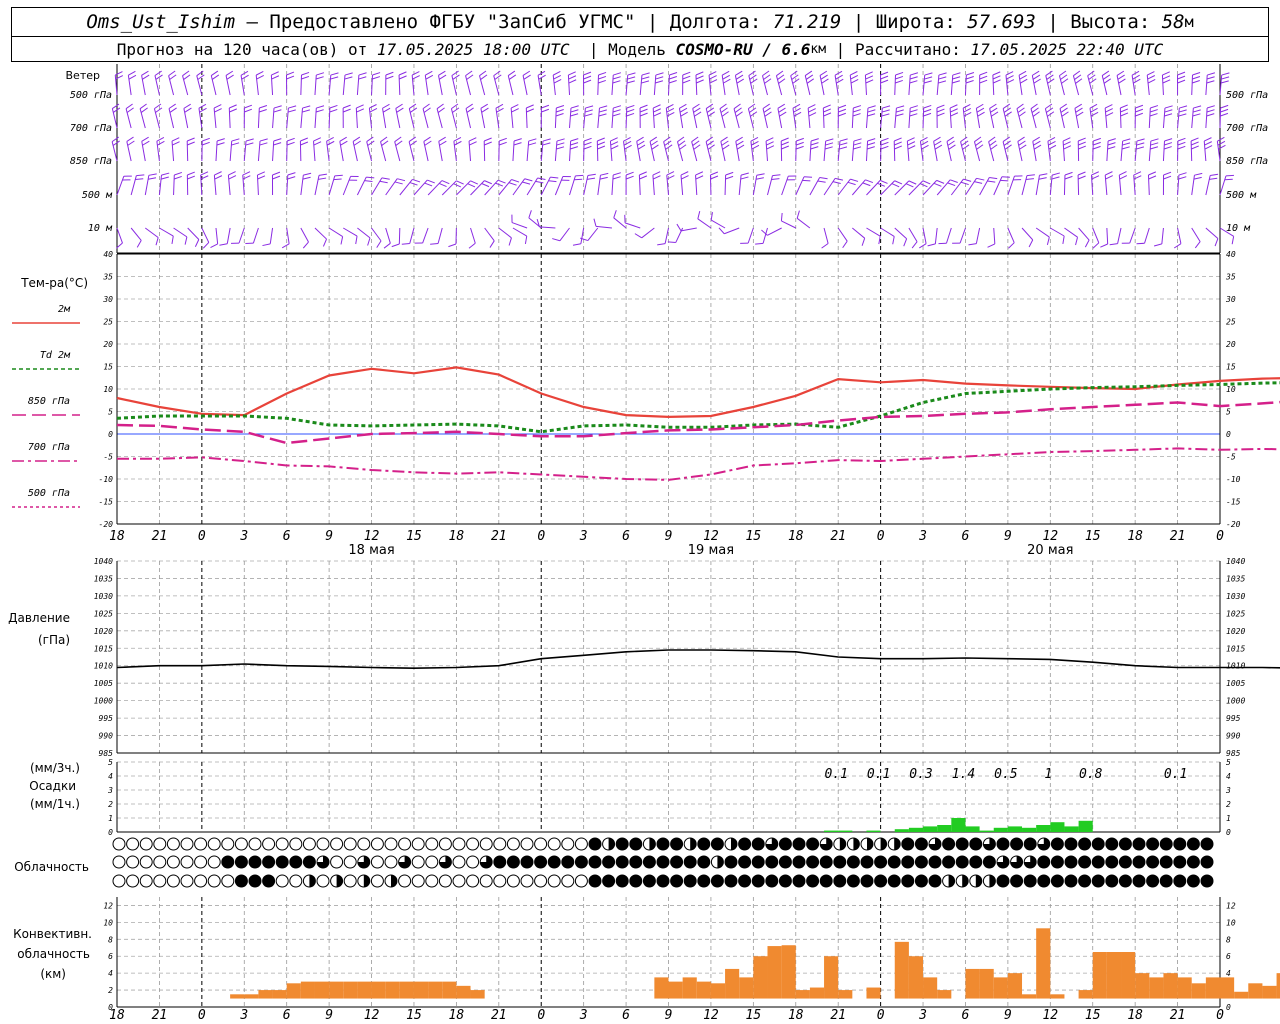  I want to click on alt-value: 58, so click(1173, 22).